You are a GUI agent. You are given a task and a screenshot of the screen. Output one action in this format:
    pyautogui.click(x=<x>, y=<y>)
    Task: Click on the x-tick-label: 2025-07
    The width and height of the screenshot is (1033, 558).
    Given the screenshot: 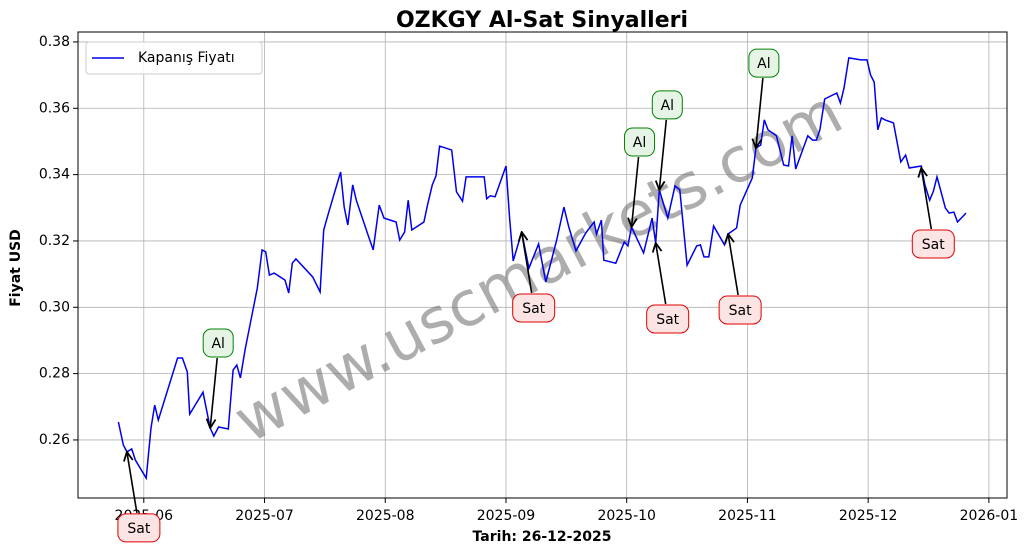 What is the action you would take?
    pyautogui.click(x=264, y=516)
    